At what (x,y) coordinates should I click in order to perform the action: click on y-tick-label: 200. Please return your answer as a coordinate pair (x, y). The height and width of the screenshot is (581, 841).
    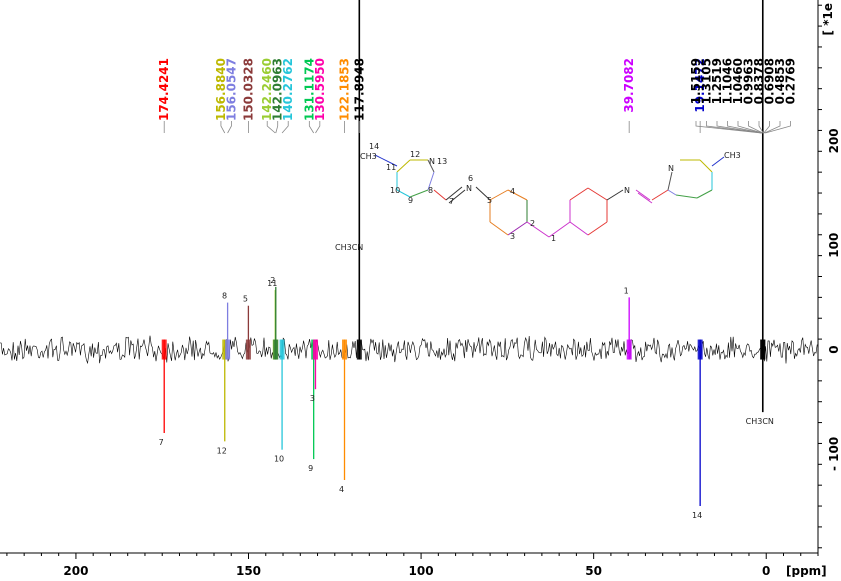
    Looking at the image, I should click on (834, 140).